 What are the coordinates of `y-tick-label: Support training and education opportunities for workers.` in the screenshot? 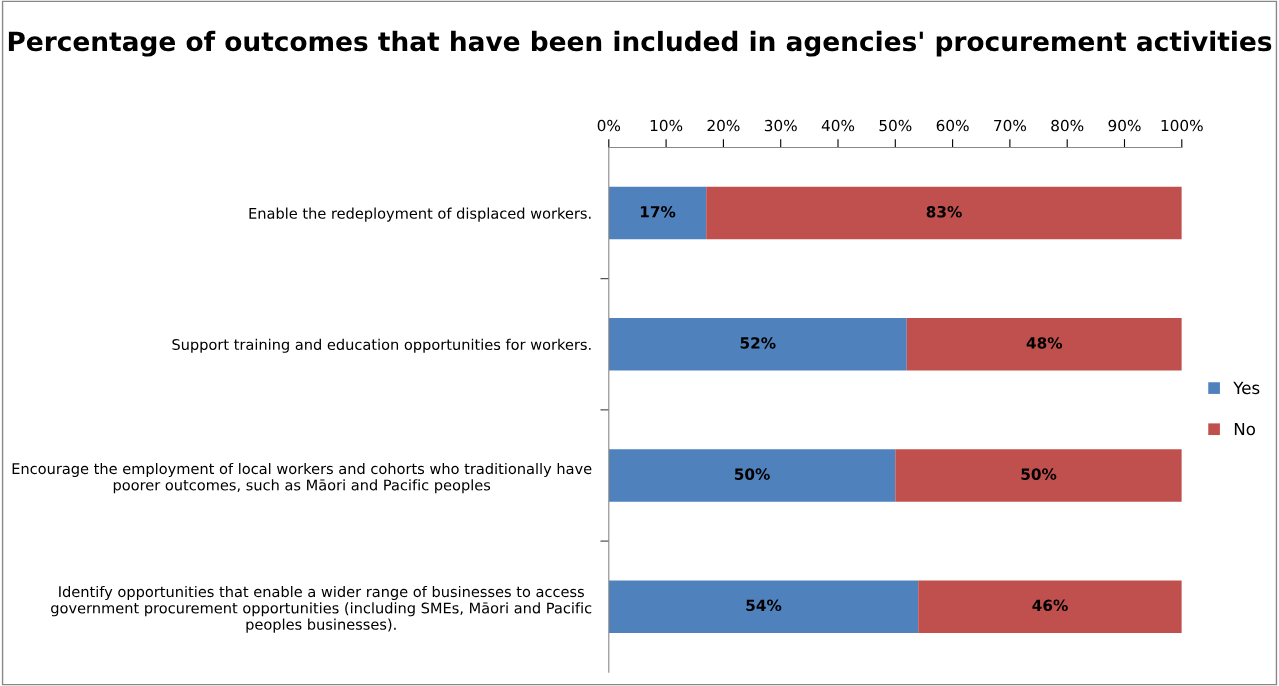 It's located at (381, 345).